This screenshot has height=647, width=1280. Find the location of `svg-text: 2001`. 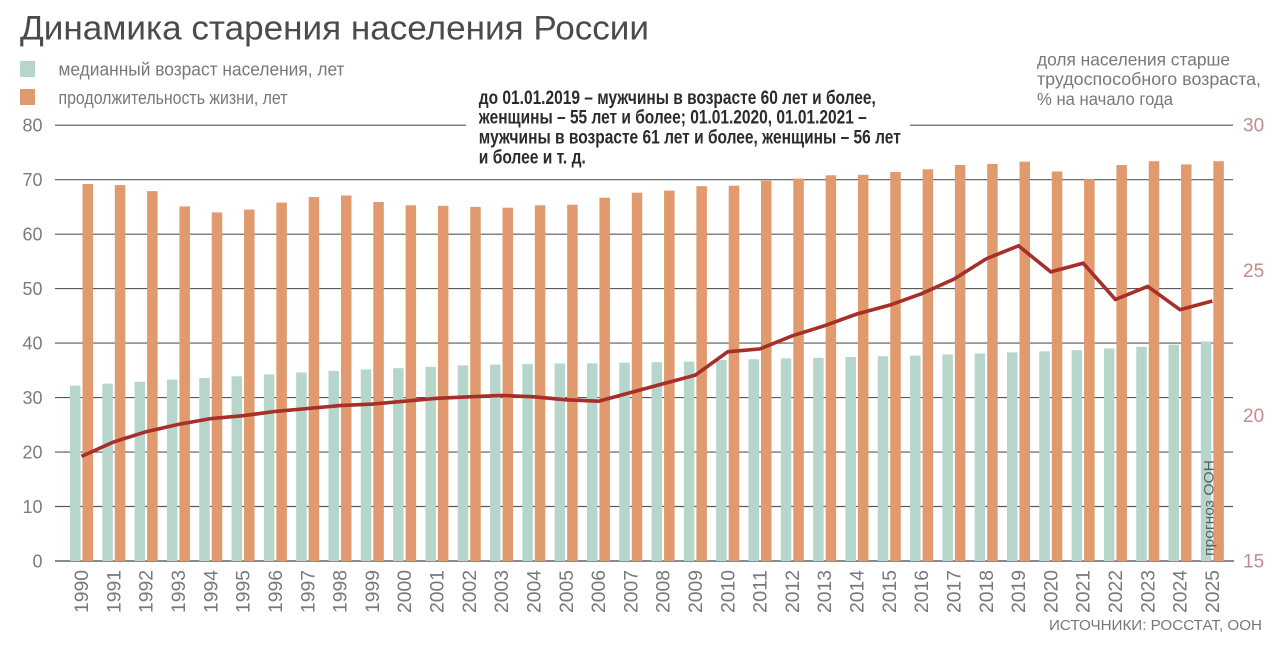

svg-text: 2001 is located at coordinates (438, 591).